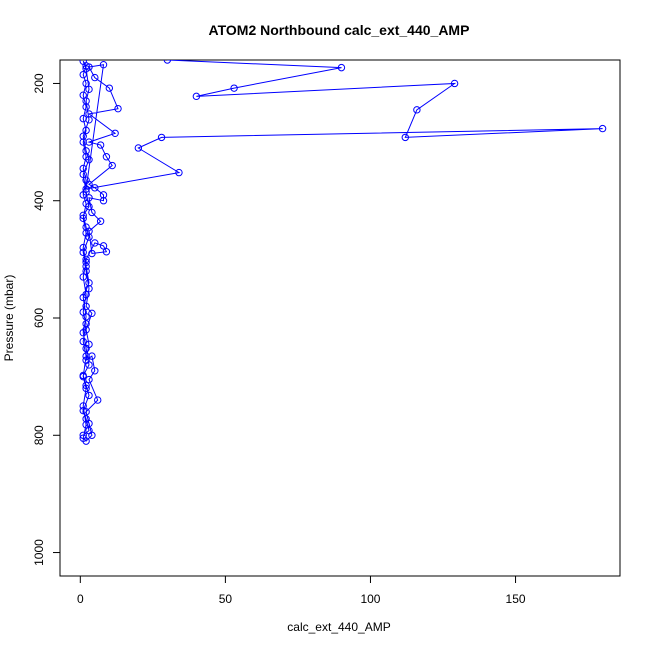 Image resolution: width=650 pixels, height=650 pixels. I want to click on y-tick-label: 1000, so click(39, 552).